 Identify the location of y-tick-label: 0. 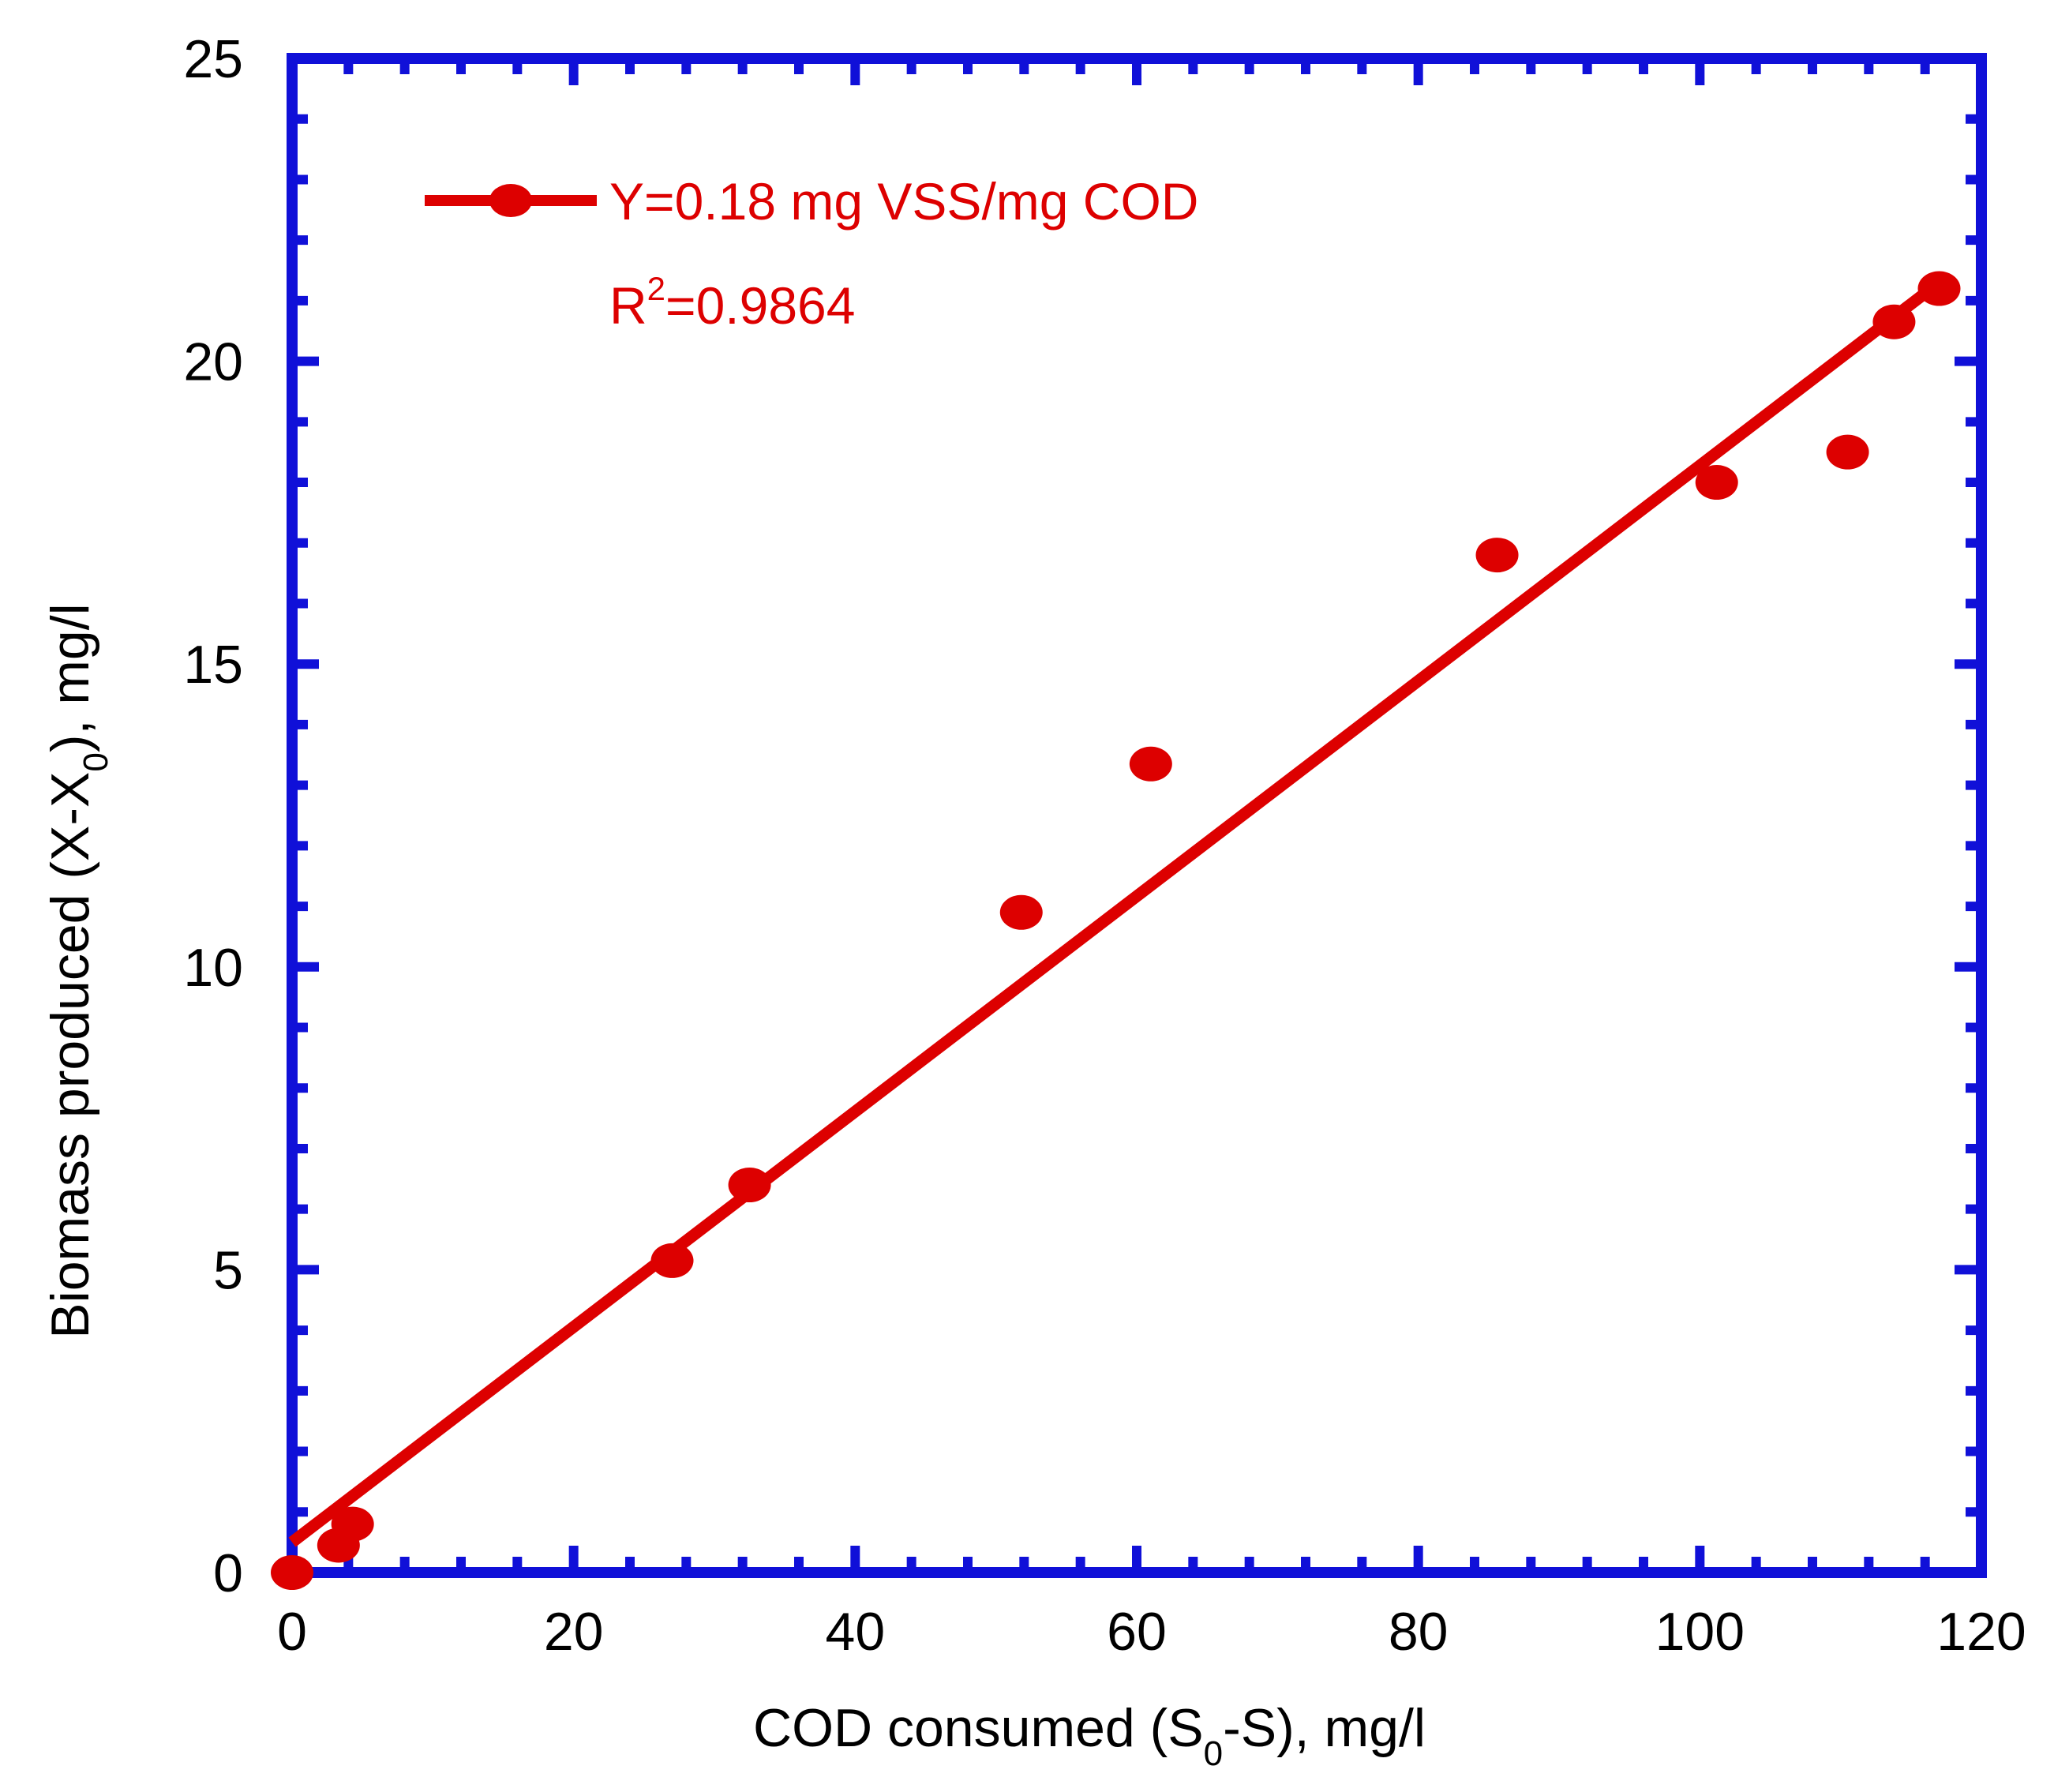
(228, 1573).